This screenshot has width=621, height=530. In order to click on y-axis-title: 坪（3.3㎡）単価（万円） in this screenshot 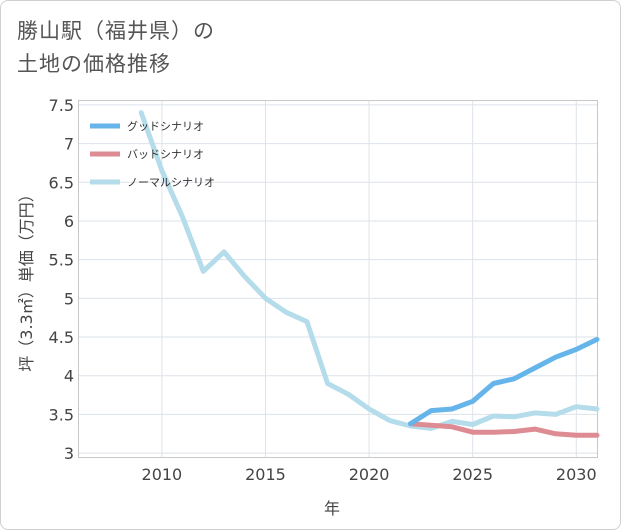, I will do `click(26, 278)`.